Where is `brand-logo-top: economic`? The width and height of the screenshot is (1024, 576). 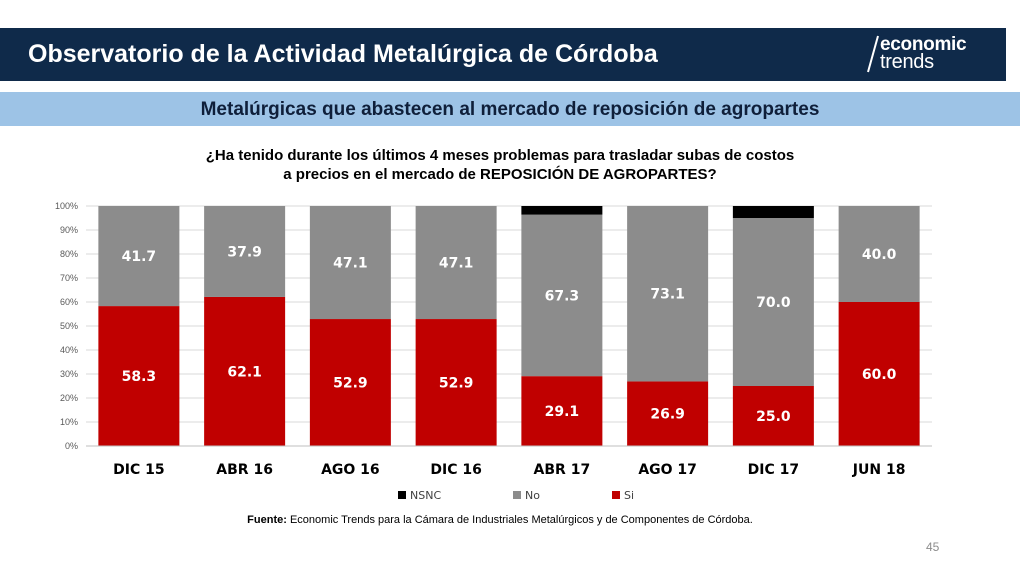 brand-logo-top: economic is located at coordinates (923, 44).